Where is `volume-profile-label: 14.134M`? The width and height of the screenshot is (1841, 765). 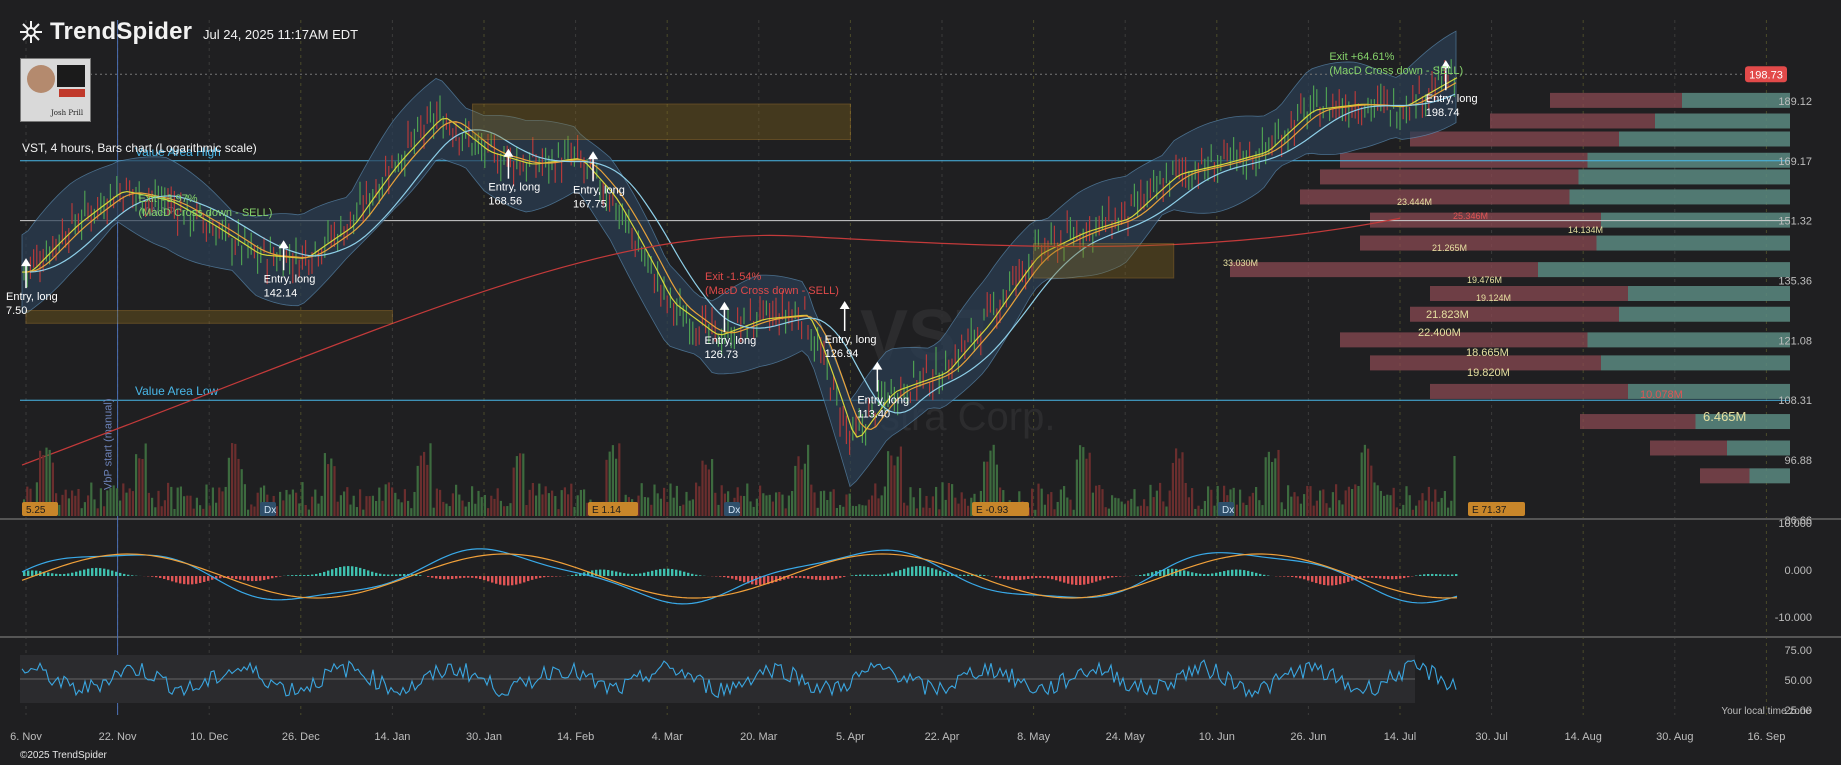 volume-profile-label: 14.134M is located at coordinates (1585, 230).